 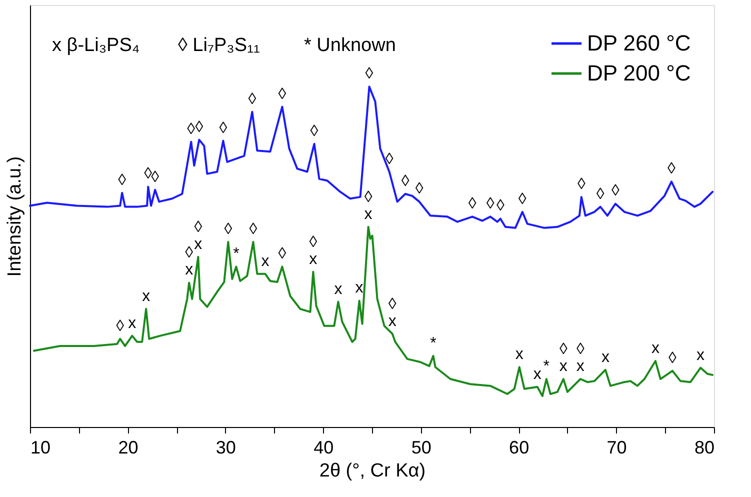 What do you see at coordinates (639, 43) in the screenshot?
I see `legend-label: DP 260 °C` at bounding box center [639, 43].